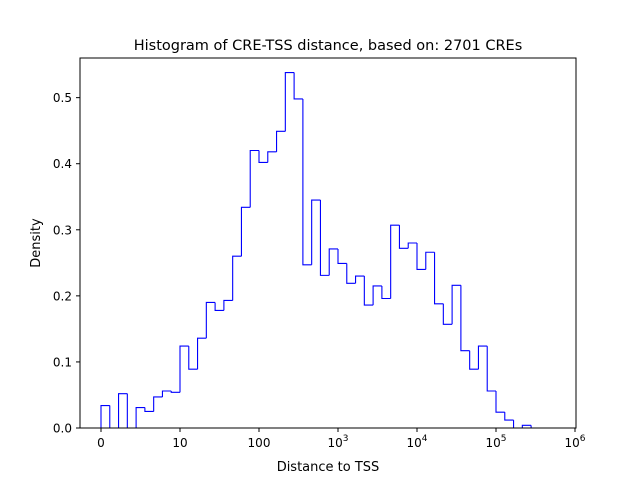 Image resolution: width=640 pixels, height=480 pixels. I want to click on y-tick-label: 0.3, so click(62, 230).